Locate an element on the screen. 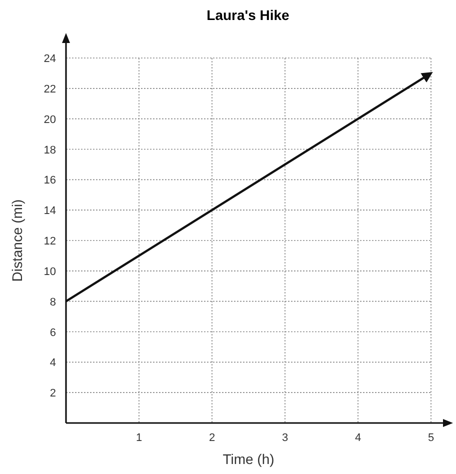  y-tick-label: 10 is located at coordinates (50, 272).